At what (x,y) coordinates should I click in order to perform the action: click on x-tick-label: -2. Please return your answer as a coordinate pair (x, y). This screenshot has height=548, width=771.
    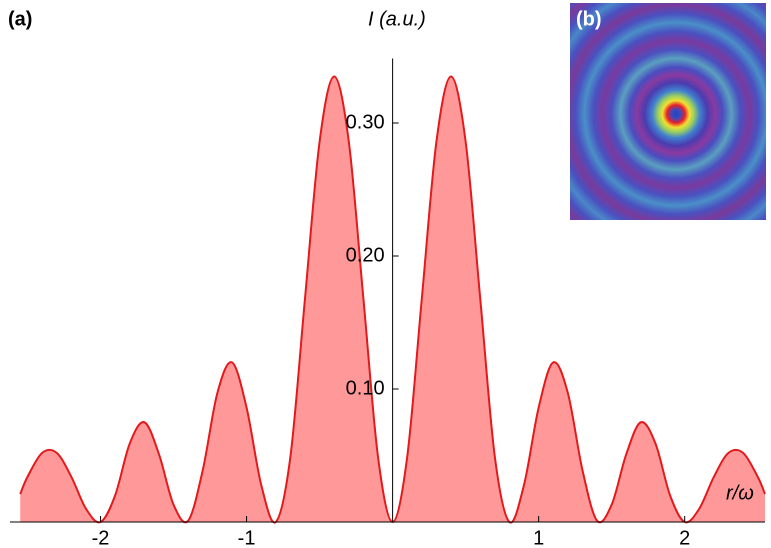
    Looking at the image, I should click on (101, 537).